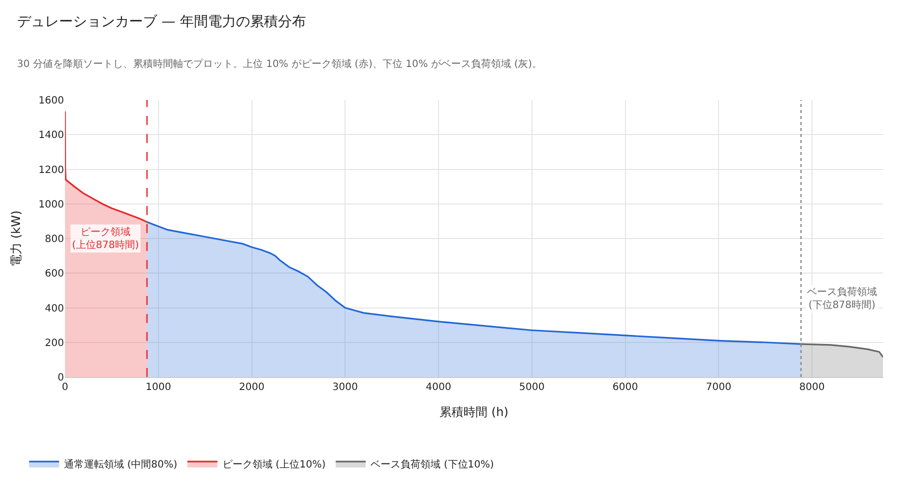 The width and height of the screenshot is (916, 490). Describe the element at coordinates (121, 464) in the screenshot. I see `legend-label: 通常運転領域 (中間80%)` at that location.